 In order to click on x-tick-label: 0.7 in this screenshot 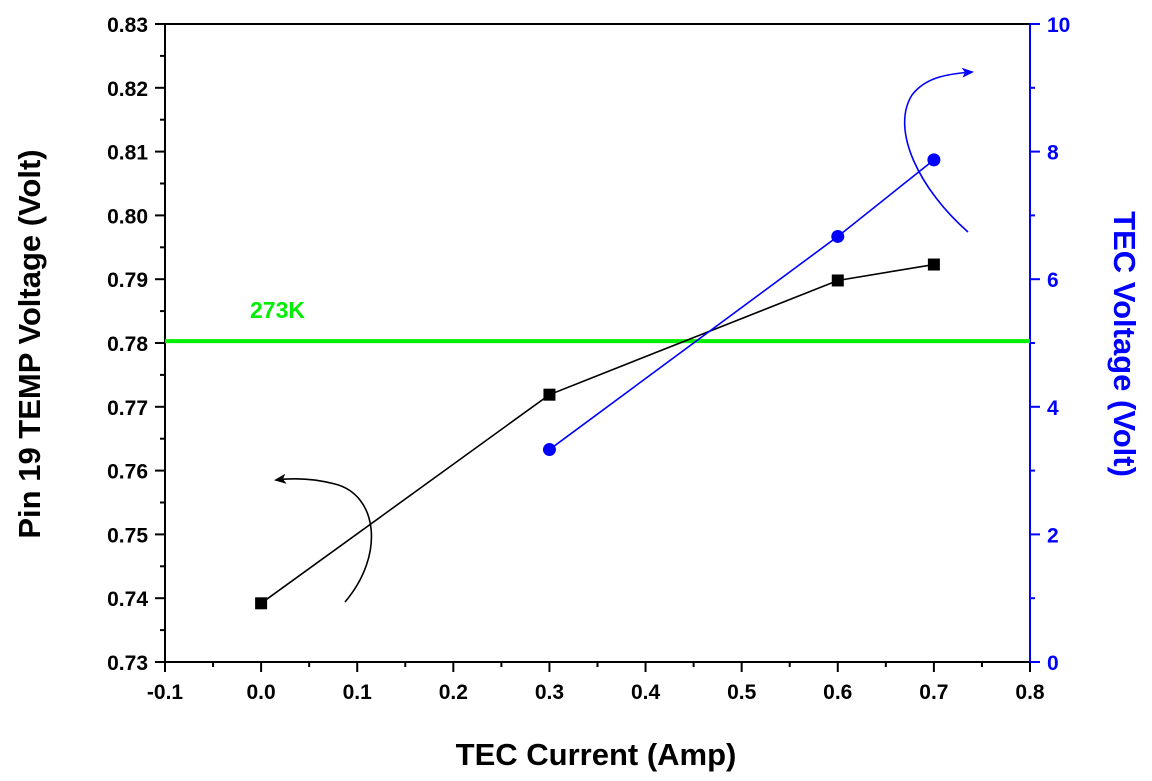, I will do `click(933, 692)`.